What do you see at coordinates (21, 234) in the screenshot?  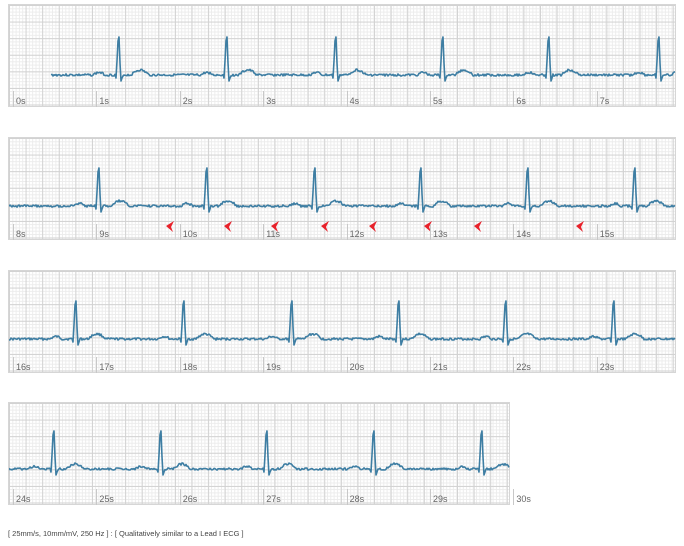 I see `time-tick-label: 8s` at bounding box center [21, 234].